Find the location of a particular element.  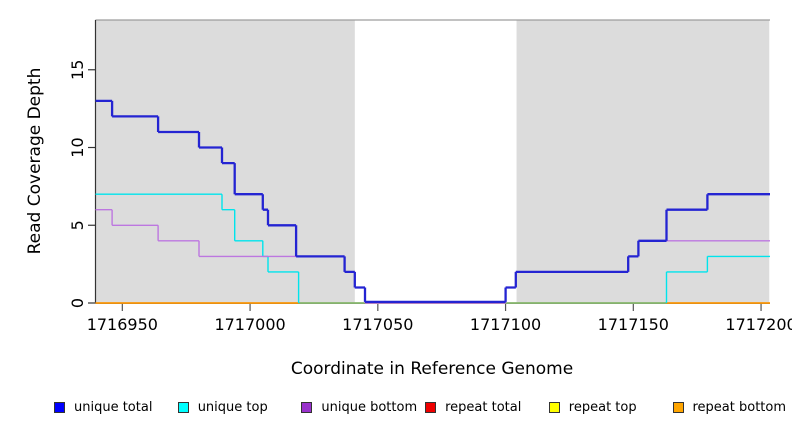

legend-swatch-unique-total is located at coordinates (59, 407).